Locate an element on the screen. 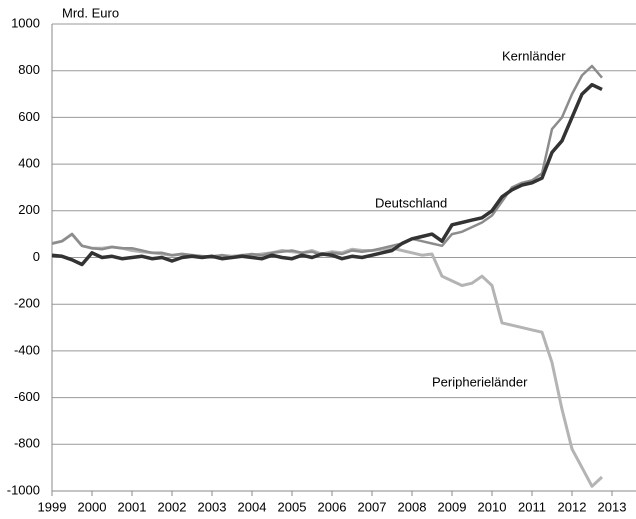 The image size is (636, 519). x-tick-label: 2005 is located at coordinates (292, 506).